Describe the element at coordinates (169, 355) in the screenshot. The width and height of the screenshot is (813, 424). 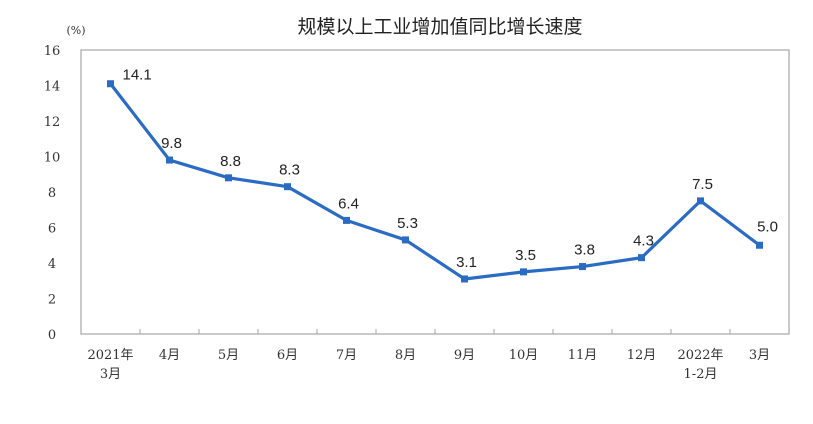
I see `x-tick-label: 4月` at that location.